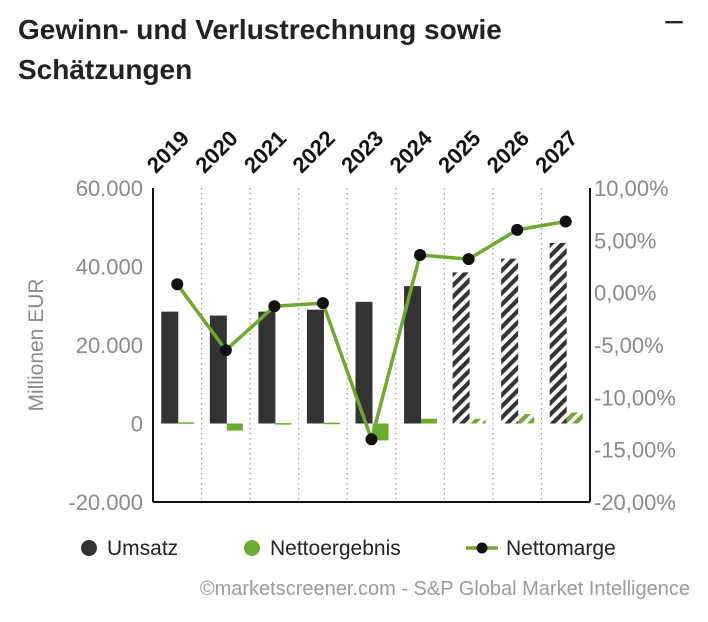 The width and height of the screenshot is (708, 622). What do you see at coordinates (225, 350) in the screenshot?
I see `marker-nettomarge-2020` at bounding box center [225, 350].